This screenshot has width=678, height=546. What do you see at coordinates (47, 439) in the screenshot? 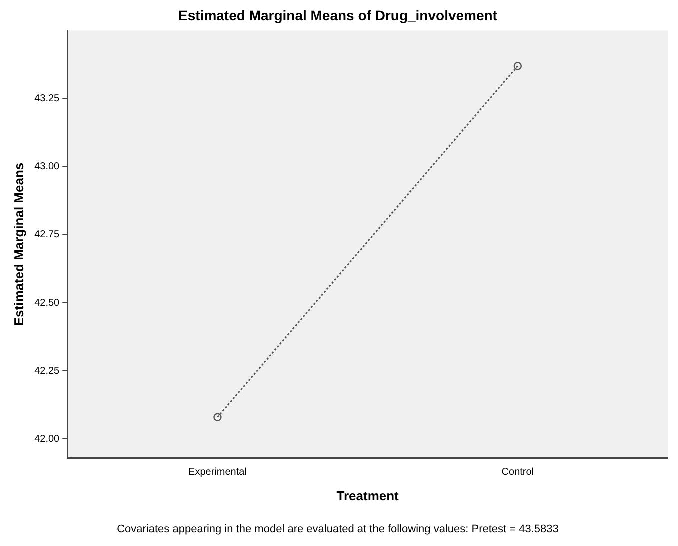
I see `y-tick-label: 42.00` at bounding box center [47, 439].